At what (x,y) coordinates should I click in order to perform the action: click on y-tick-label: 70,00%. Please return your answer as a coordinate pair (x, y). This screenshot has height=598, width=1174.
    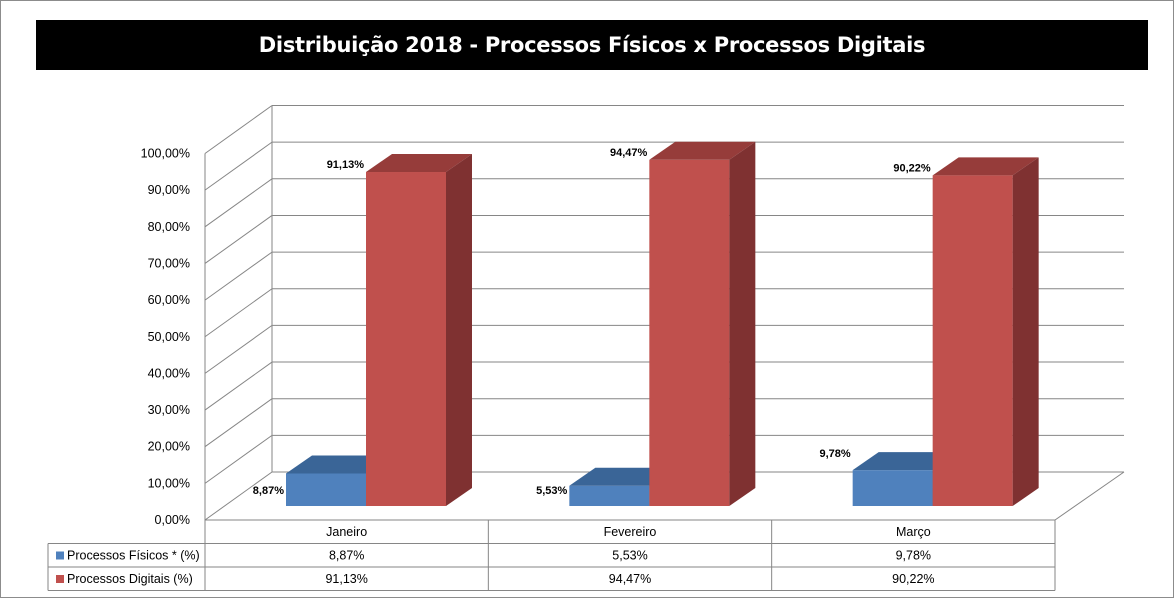
    Looking at the image, I should click on (169, 263).